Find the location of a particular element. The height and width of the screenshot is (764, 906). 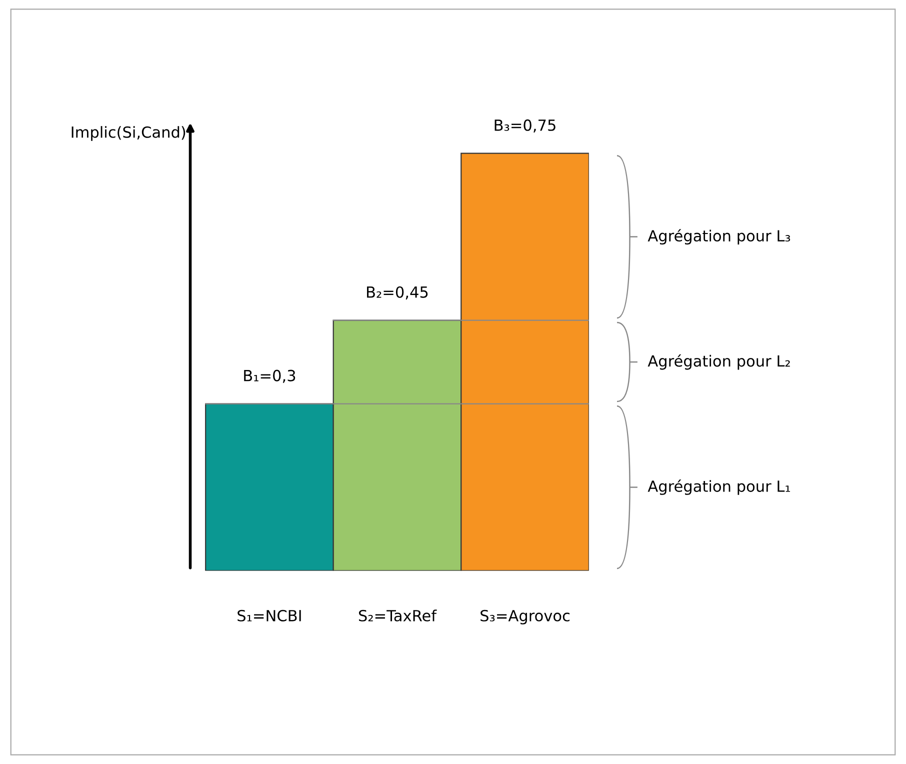

data-label: B₁=0,3 is located at coordinates (270, 376).